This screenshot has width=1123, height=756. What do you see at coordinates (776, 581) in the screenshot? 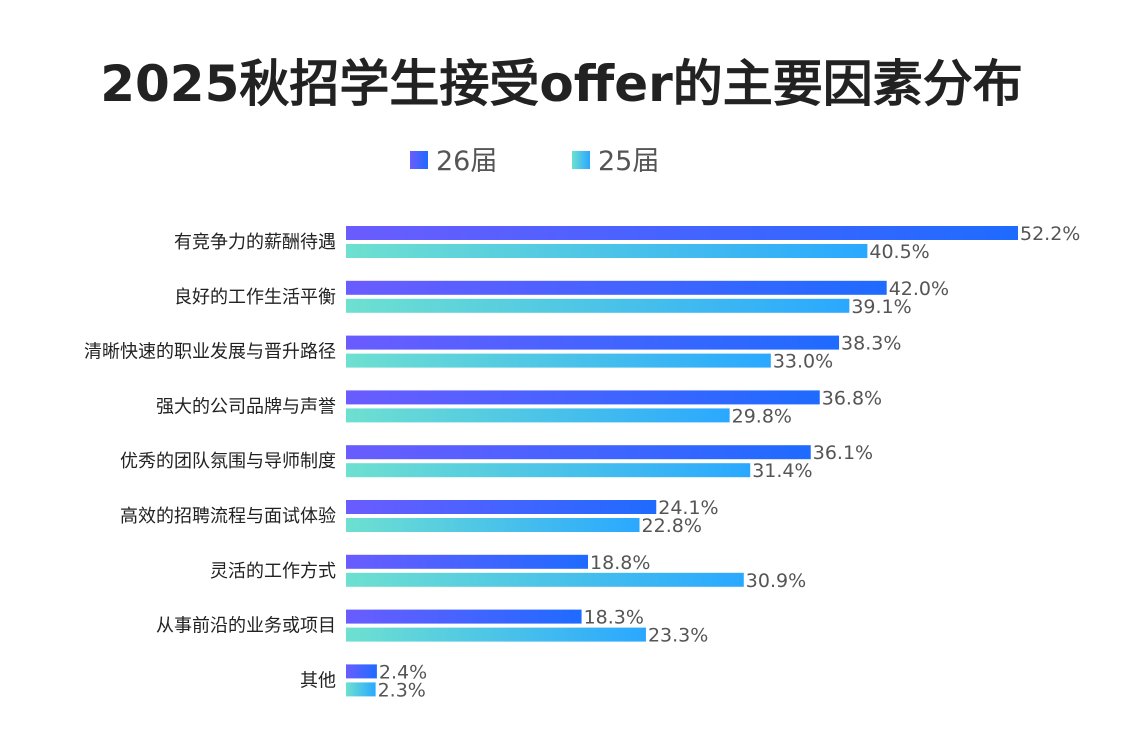
I see `data-label: 30.9%` at bounding box center [776, 581].